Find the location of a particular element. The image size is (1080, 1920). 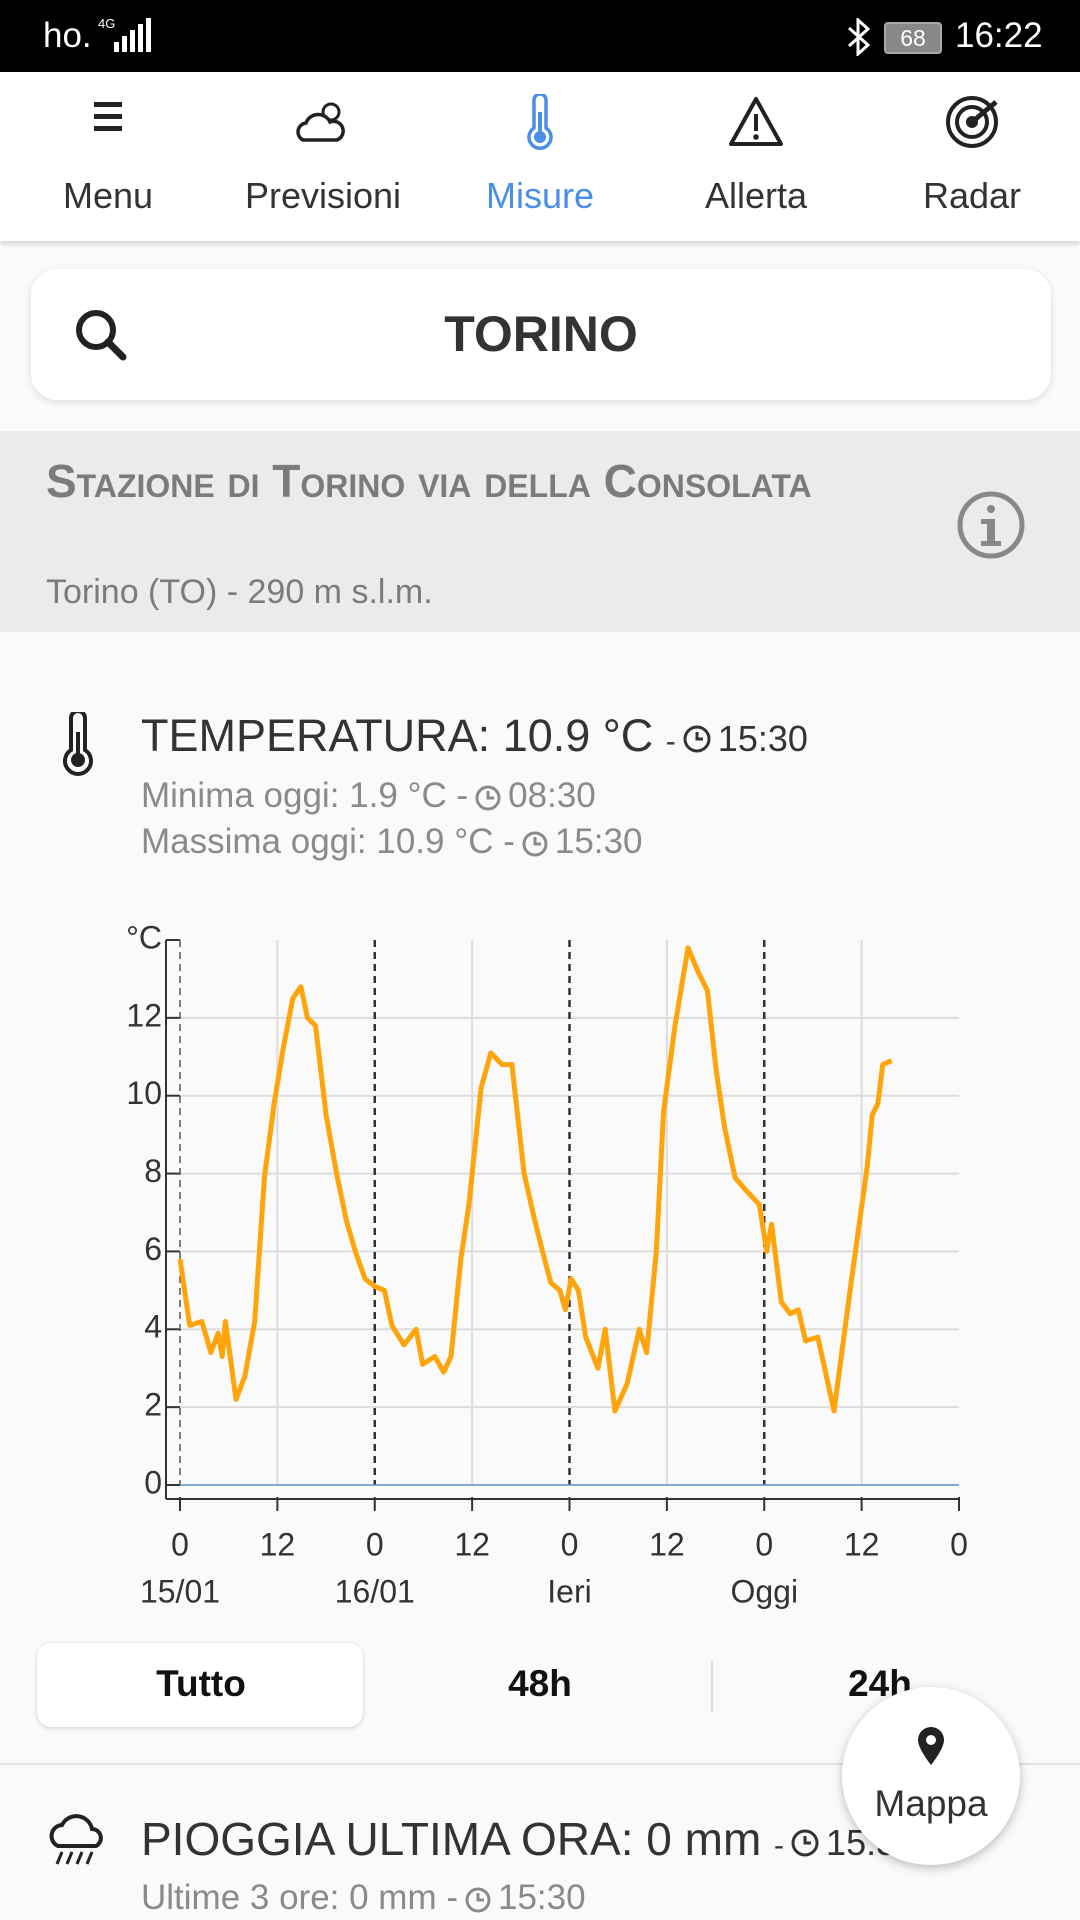

rain-sub: Ultime 3 ore: 0 mm - 15:30 is located at coordinates (363, 1898).